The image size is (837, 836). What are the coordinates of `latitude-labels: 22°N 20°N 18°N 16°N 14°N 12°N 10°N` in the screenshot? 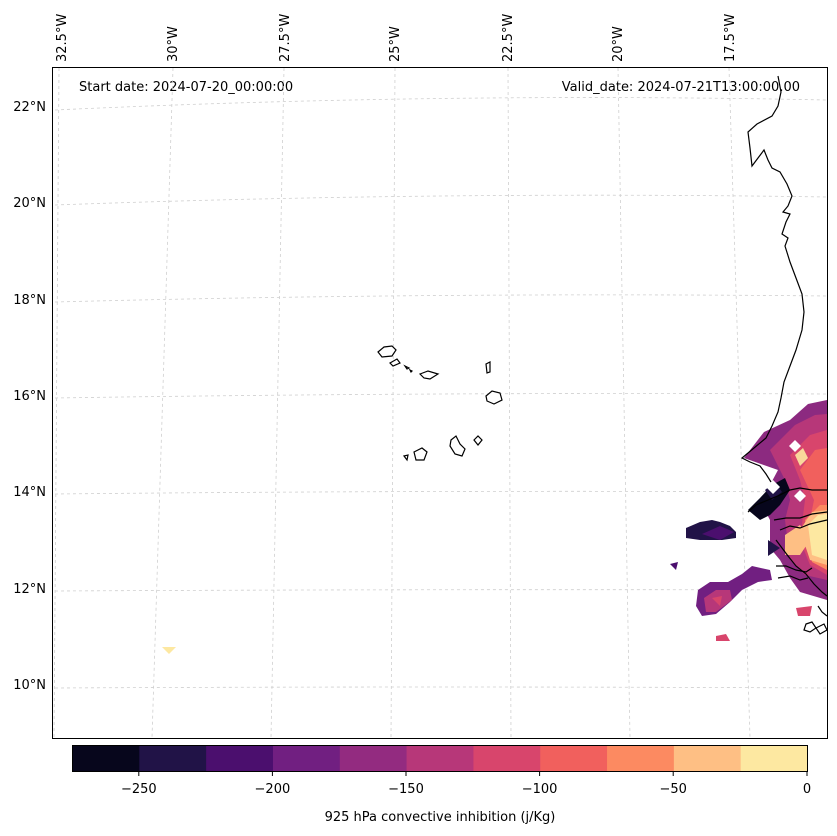 It's located at (29, 396).